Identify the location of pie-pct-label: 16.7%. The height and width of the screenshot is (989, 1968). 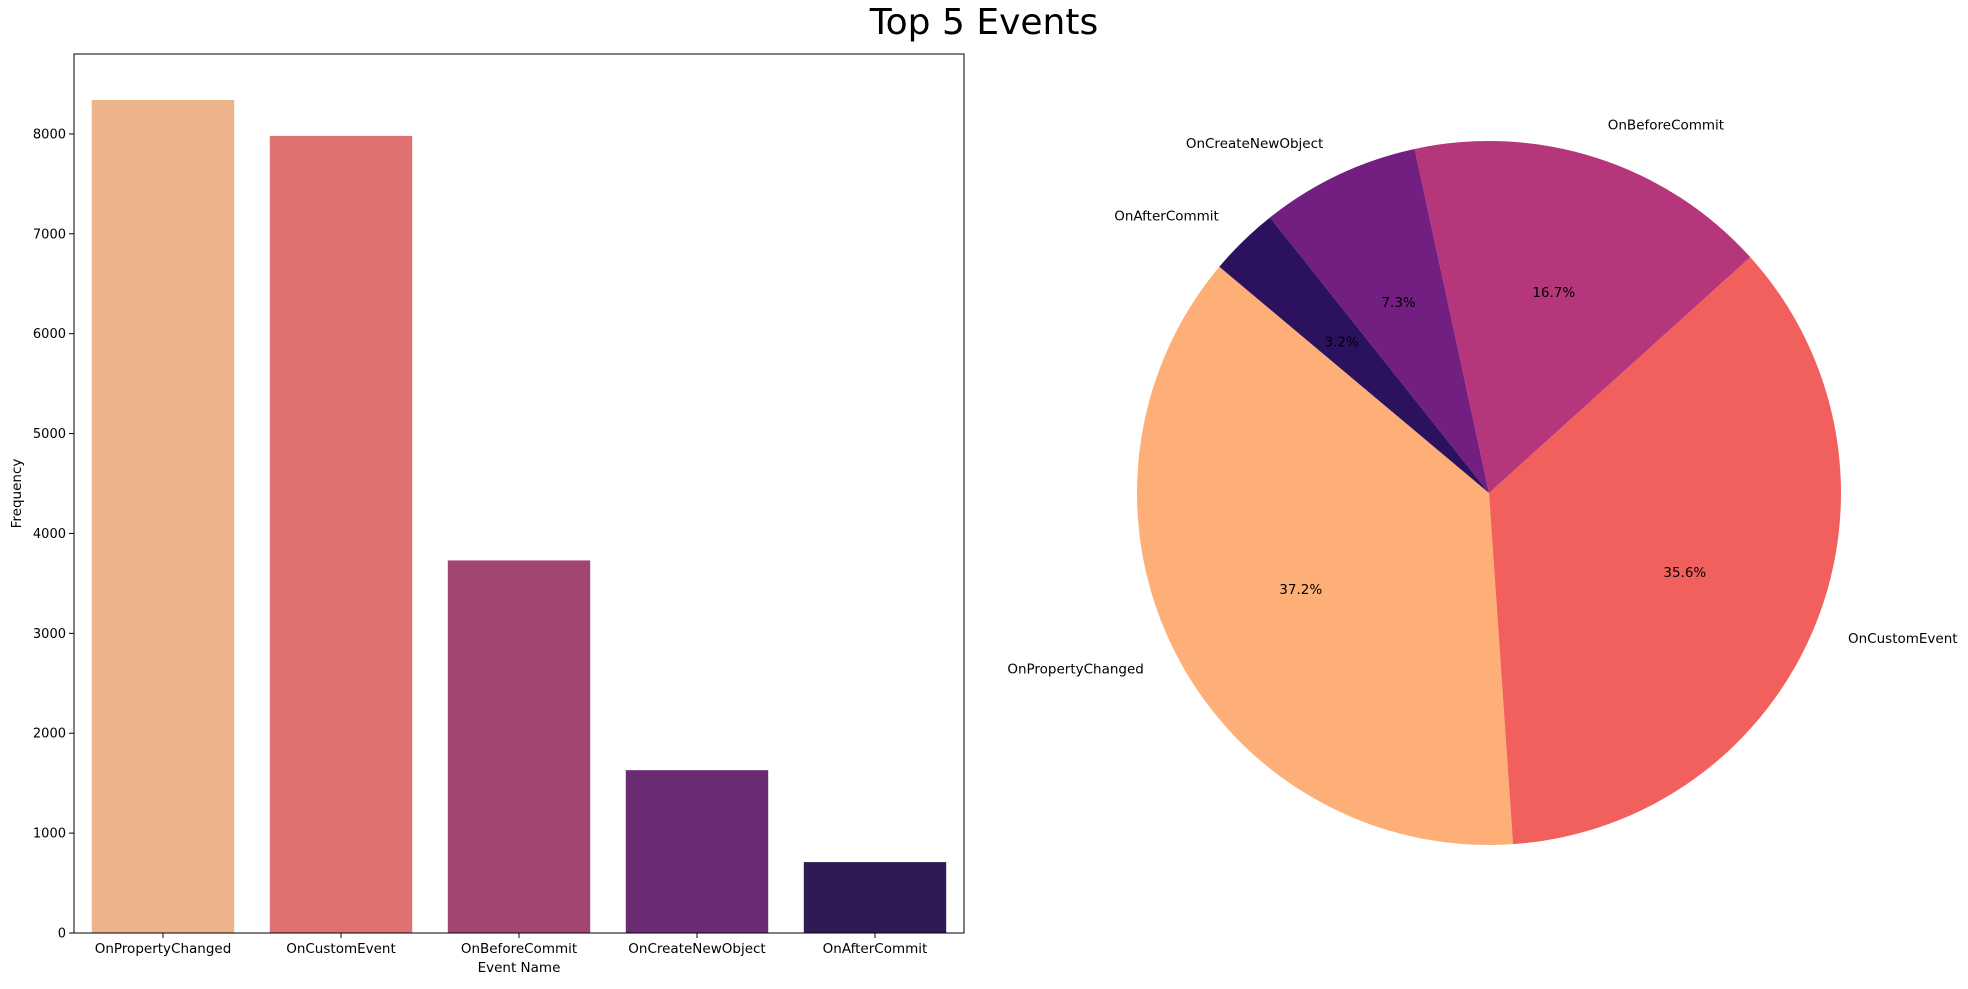
(1553, 293).